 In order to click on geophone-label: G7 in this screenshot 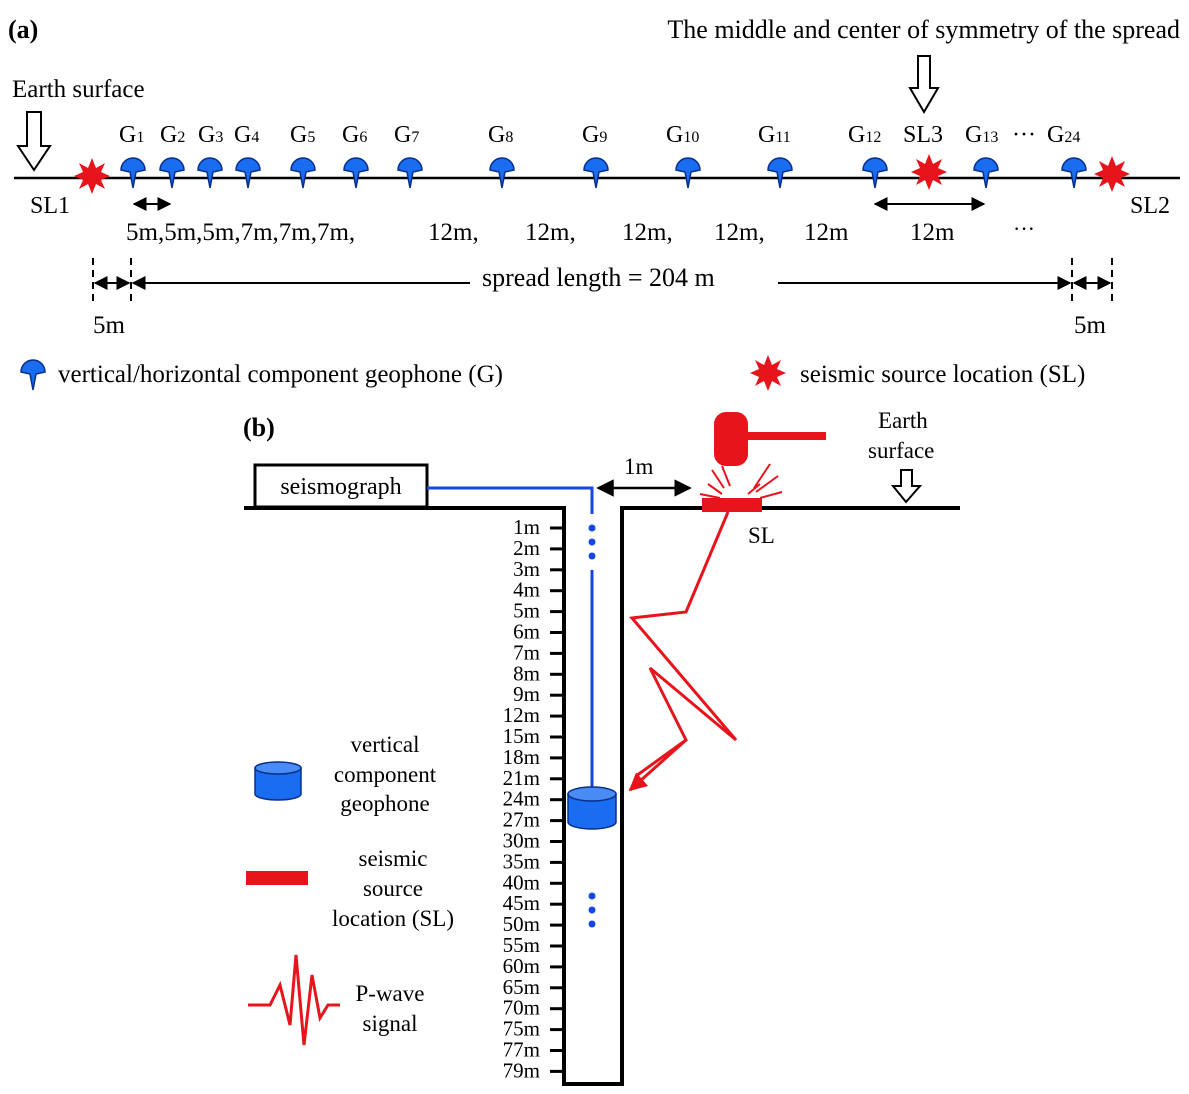, I will do `click(406, 135)`.